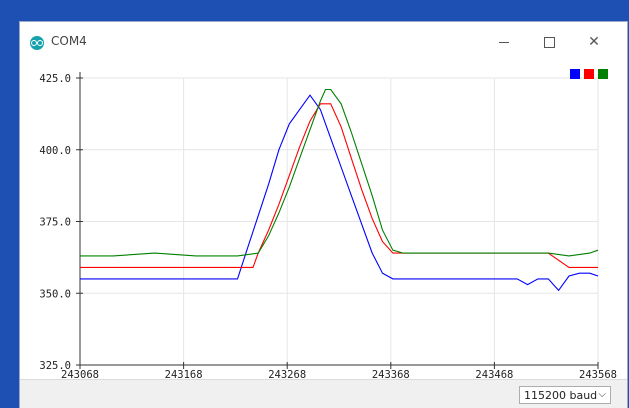  I want to click on maximize-icon, so click(549, 42).